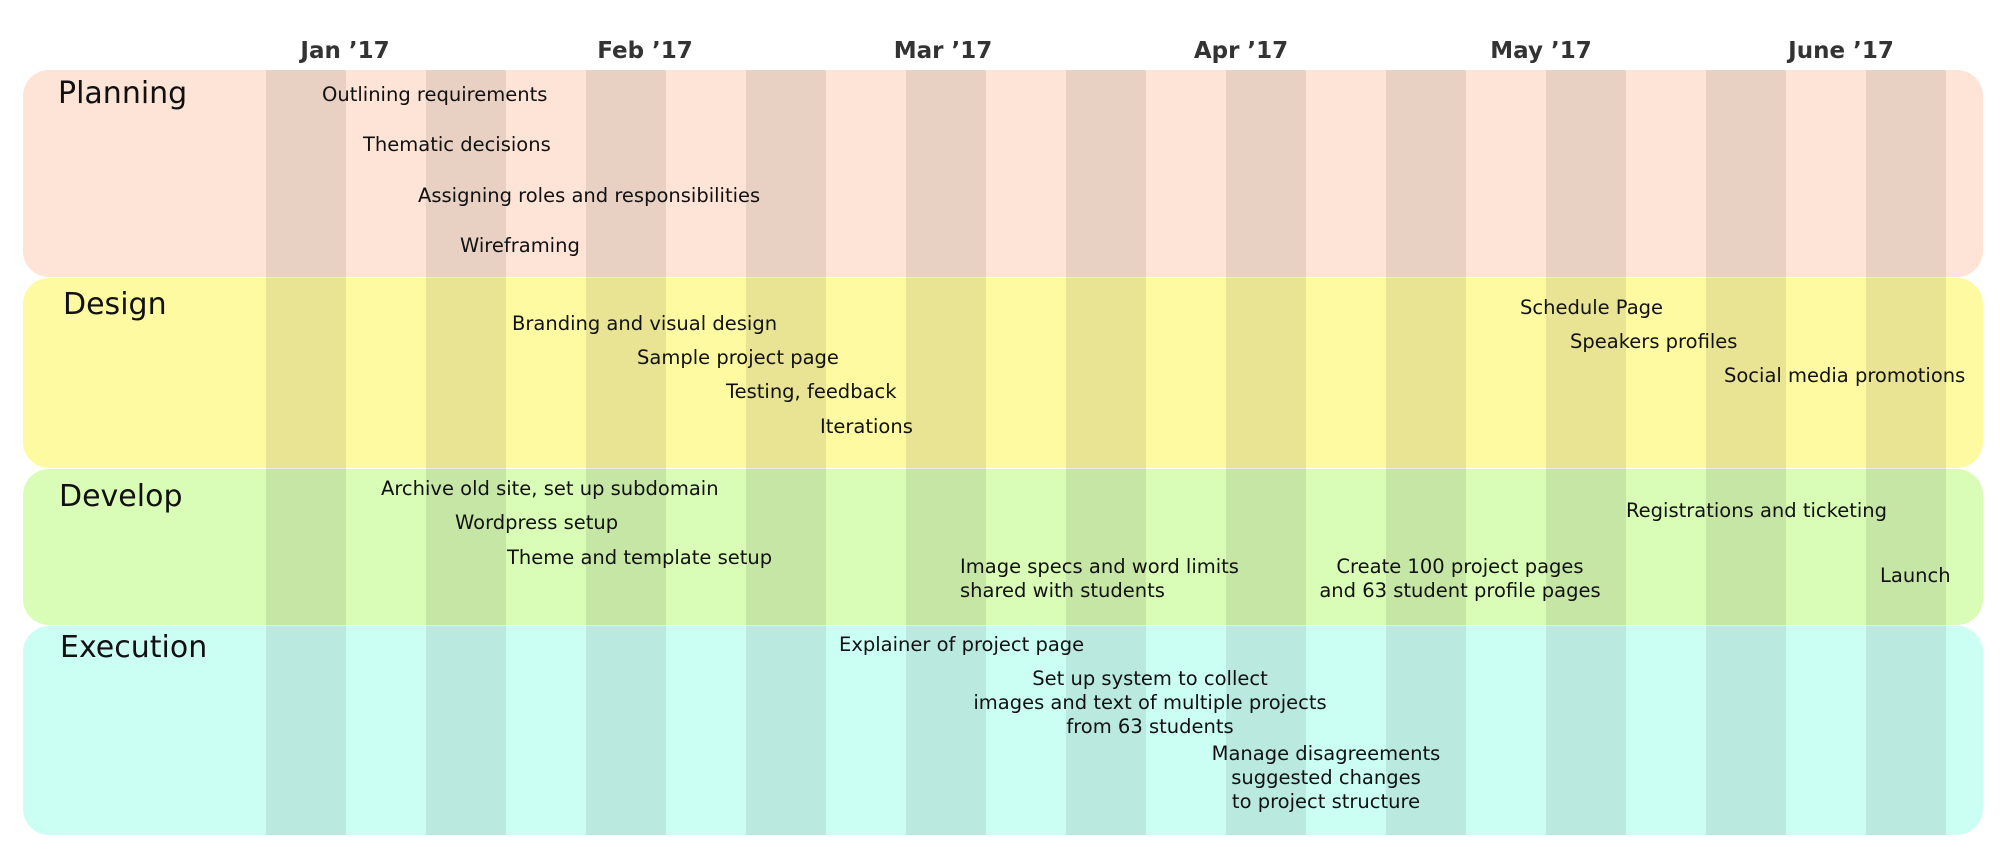  What do you see at coordinates (1841, 51) in the screenshot?
I see `month-label-jun: June ’17` at bounding box center [1841, 51].